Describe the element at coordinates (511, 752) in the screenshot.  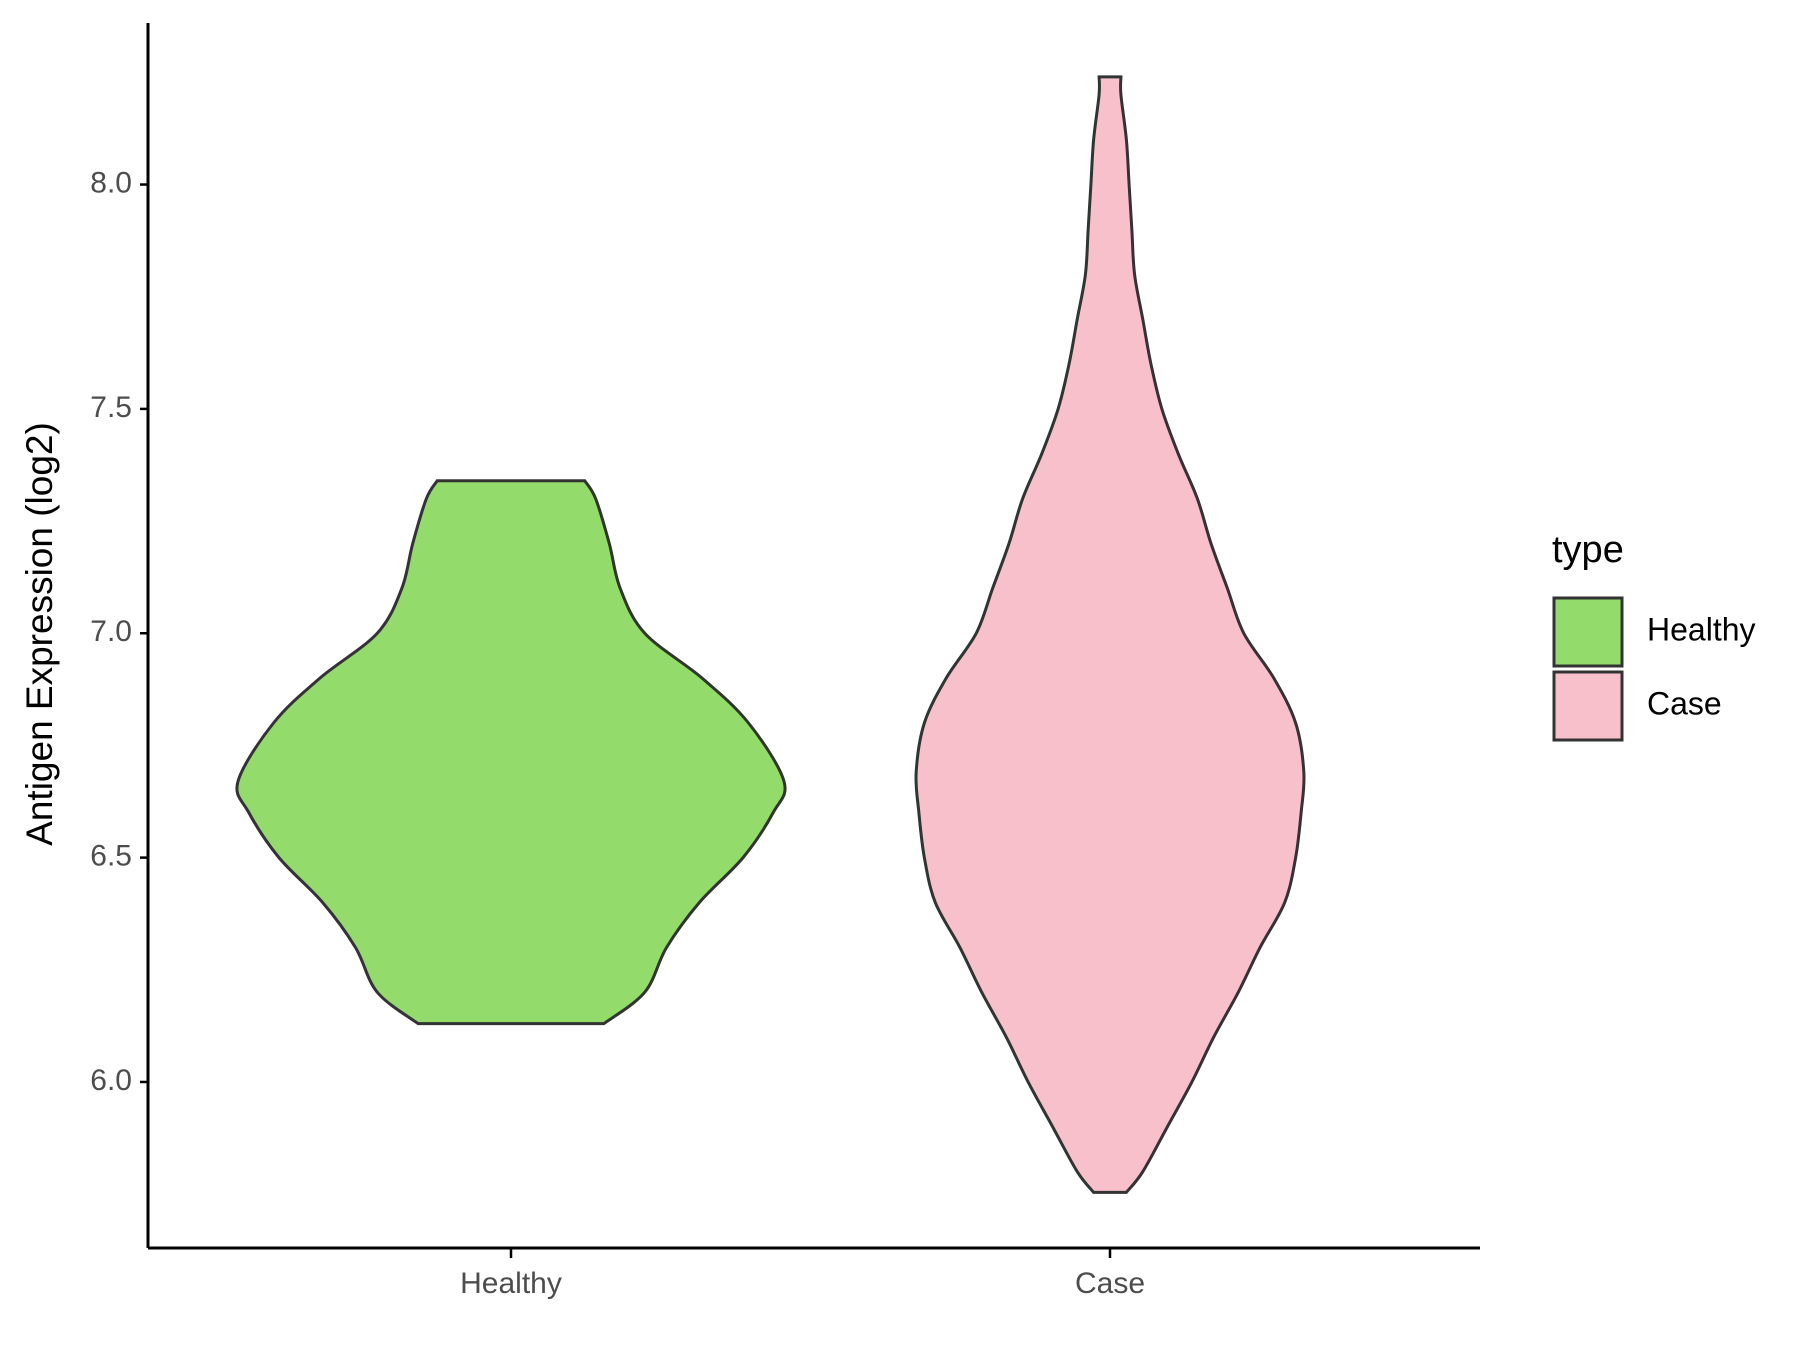
I see `violin` at that location.